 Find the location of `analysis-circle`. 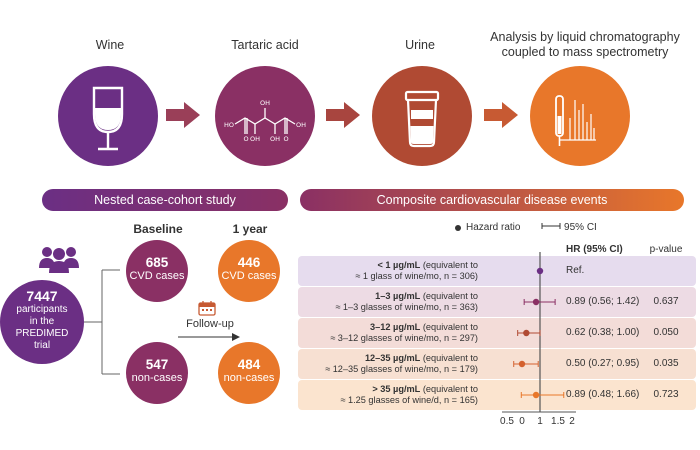

analysis-circle is located at coordinates (580, 116).